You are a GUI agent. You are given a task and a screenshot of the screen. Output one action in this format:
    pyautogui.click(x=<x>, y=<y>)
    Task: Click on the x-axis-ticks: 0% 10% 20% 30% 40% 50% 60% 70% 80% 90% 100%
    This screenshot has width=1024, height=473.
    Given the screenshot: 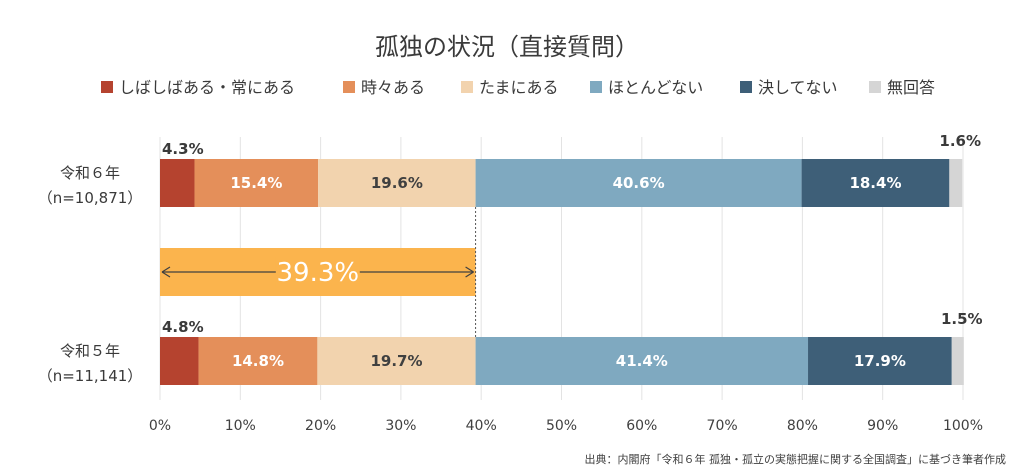 What is the action you would take?
    pyautogui.click(x=566, y=426)
    